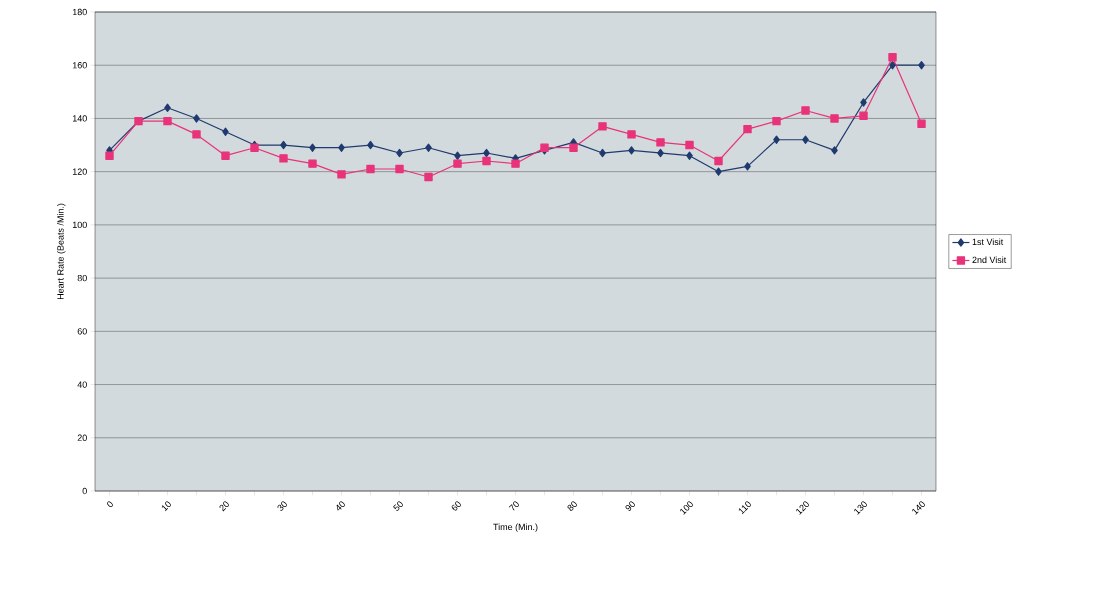  What do you see at coordinates (79, 65) in the screenshot?
I see `y-tick-label: 160` at bounding box center [79, 65].